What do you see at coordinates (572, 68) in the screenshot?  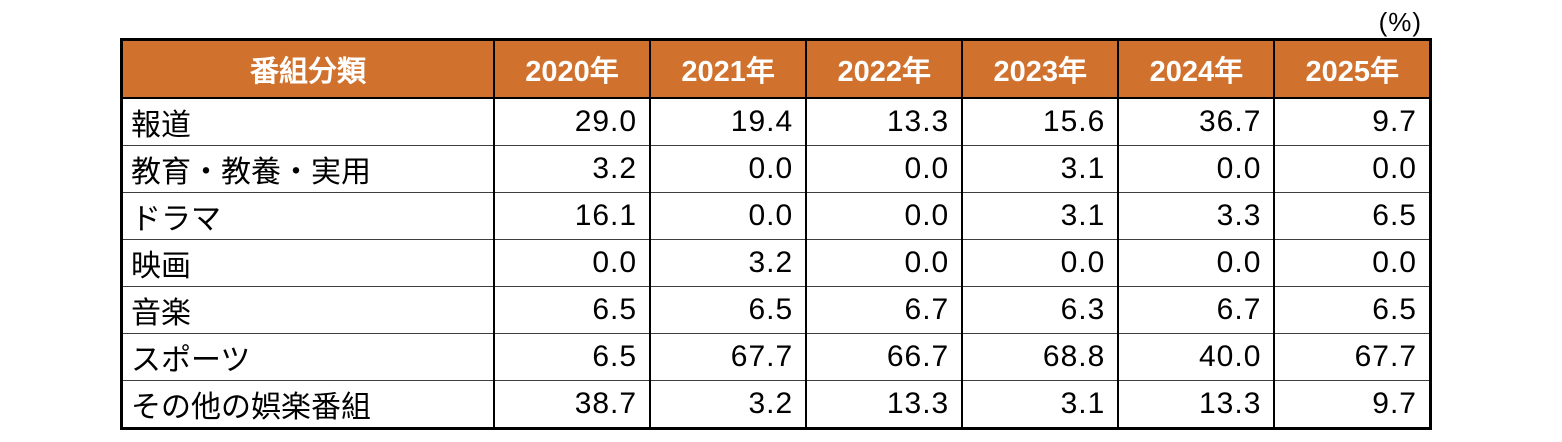 I see `year-column-header: 2020年` at bounding box center [572, 68].